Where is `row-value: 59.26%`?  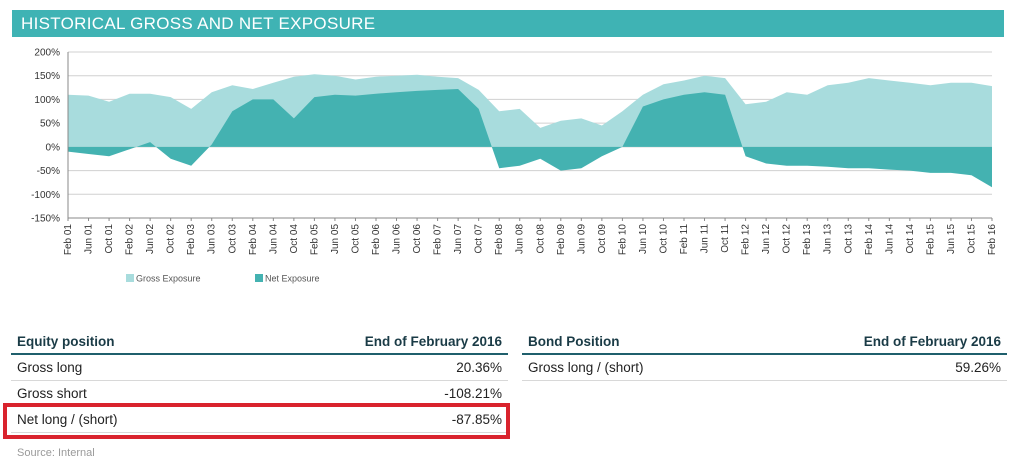
row-value: 59.26% is located at coordinates (978, 367).